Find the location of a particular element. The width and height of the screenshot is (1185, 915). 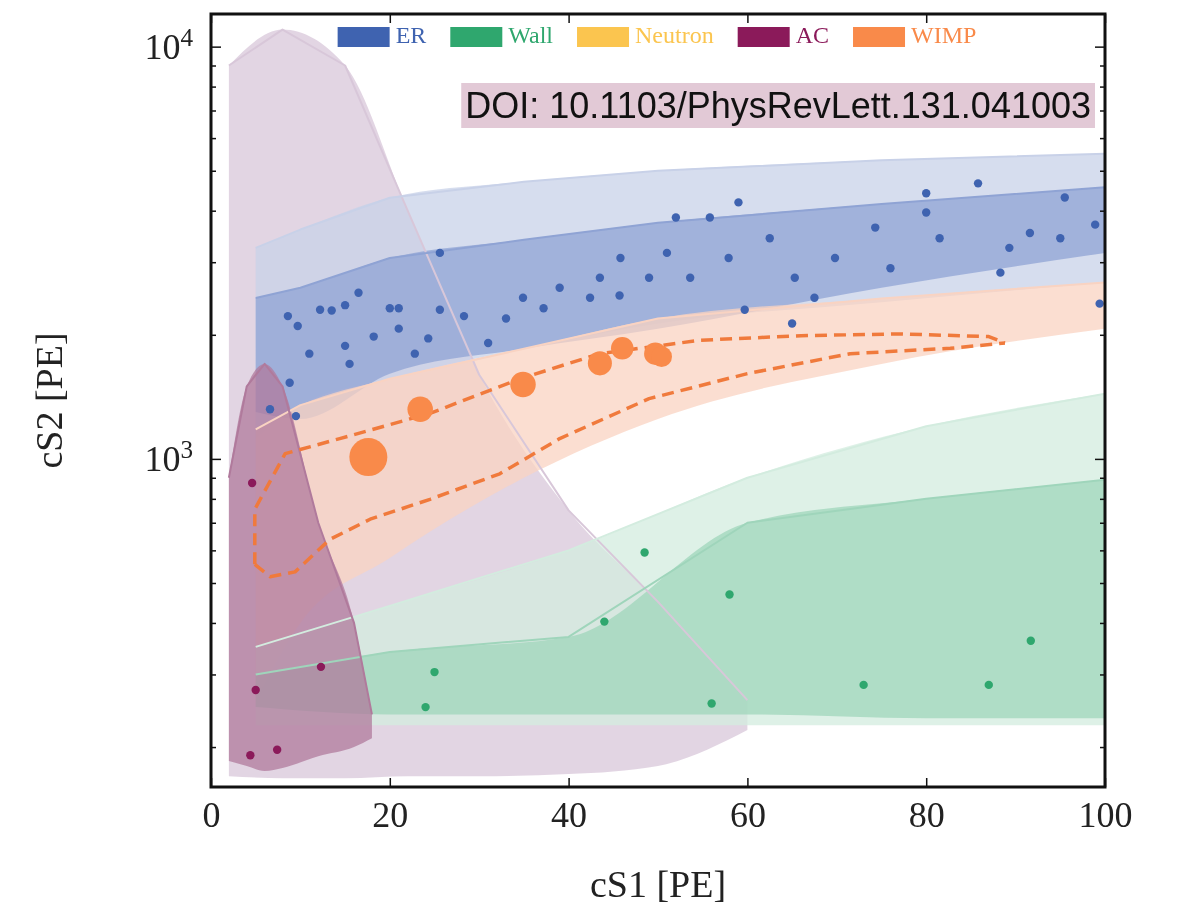

x-tick-label: 40 is located at coordinates (569, 814).